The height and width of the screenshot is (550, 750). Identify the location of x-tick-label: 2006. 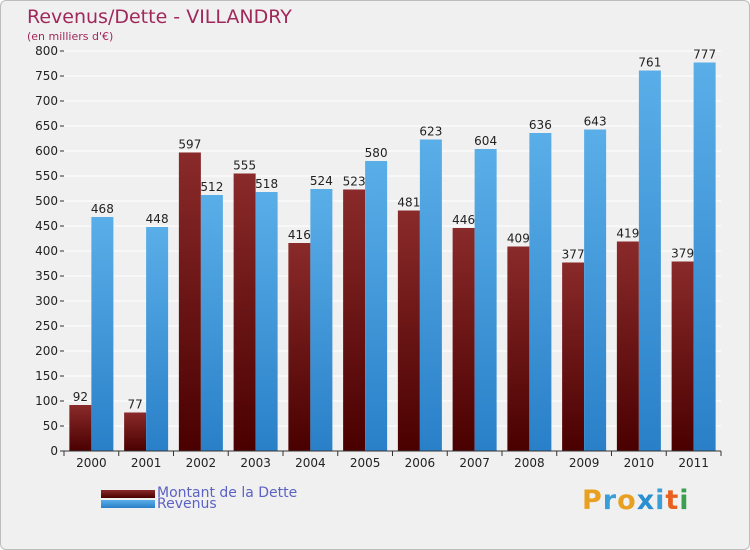
(420, 463).